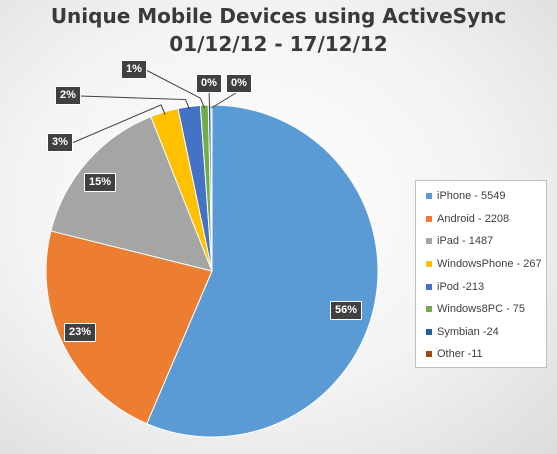 This screenshot has width=557, height=454. I want to click on legend-item-other: Other -11, so click(486, 354).